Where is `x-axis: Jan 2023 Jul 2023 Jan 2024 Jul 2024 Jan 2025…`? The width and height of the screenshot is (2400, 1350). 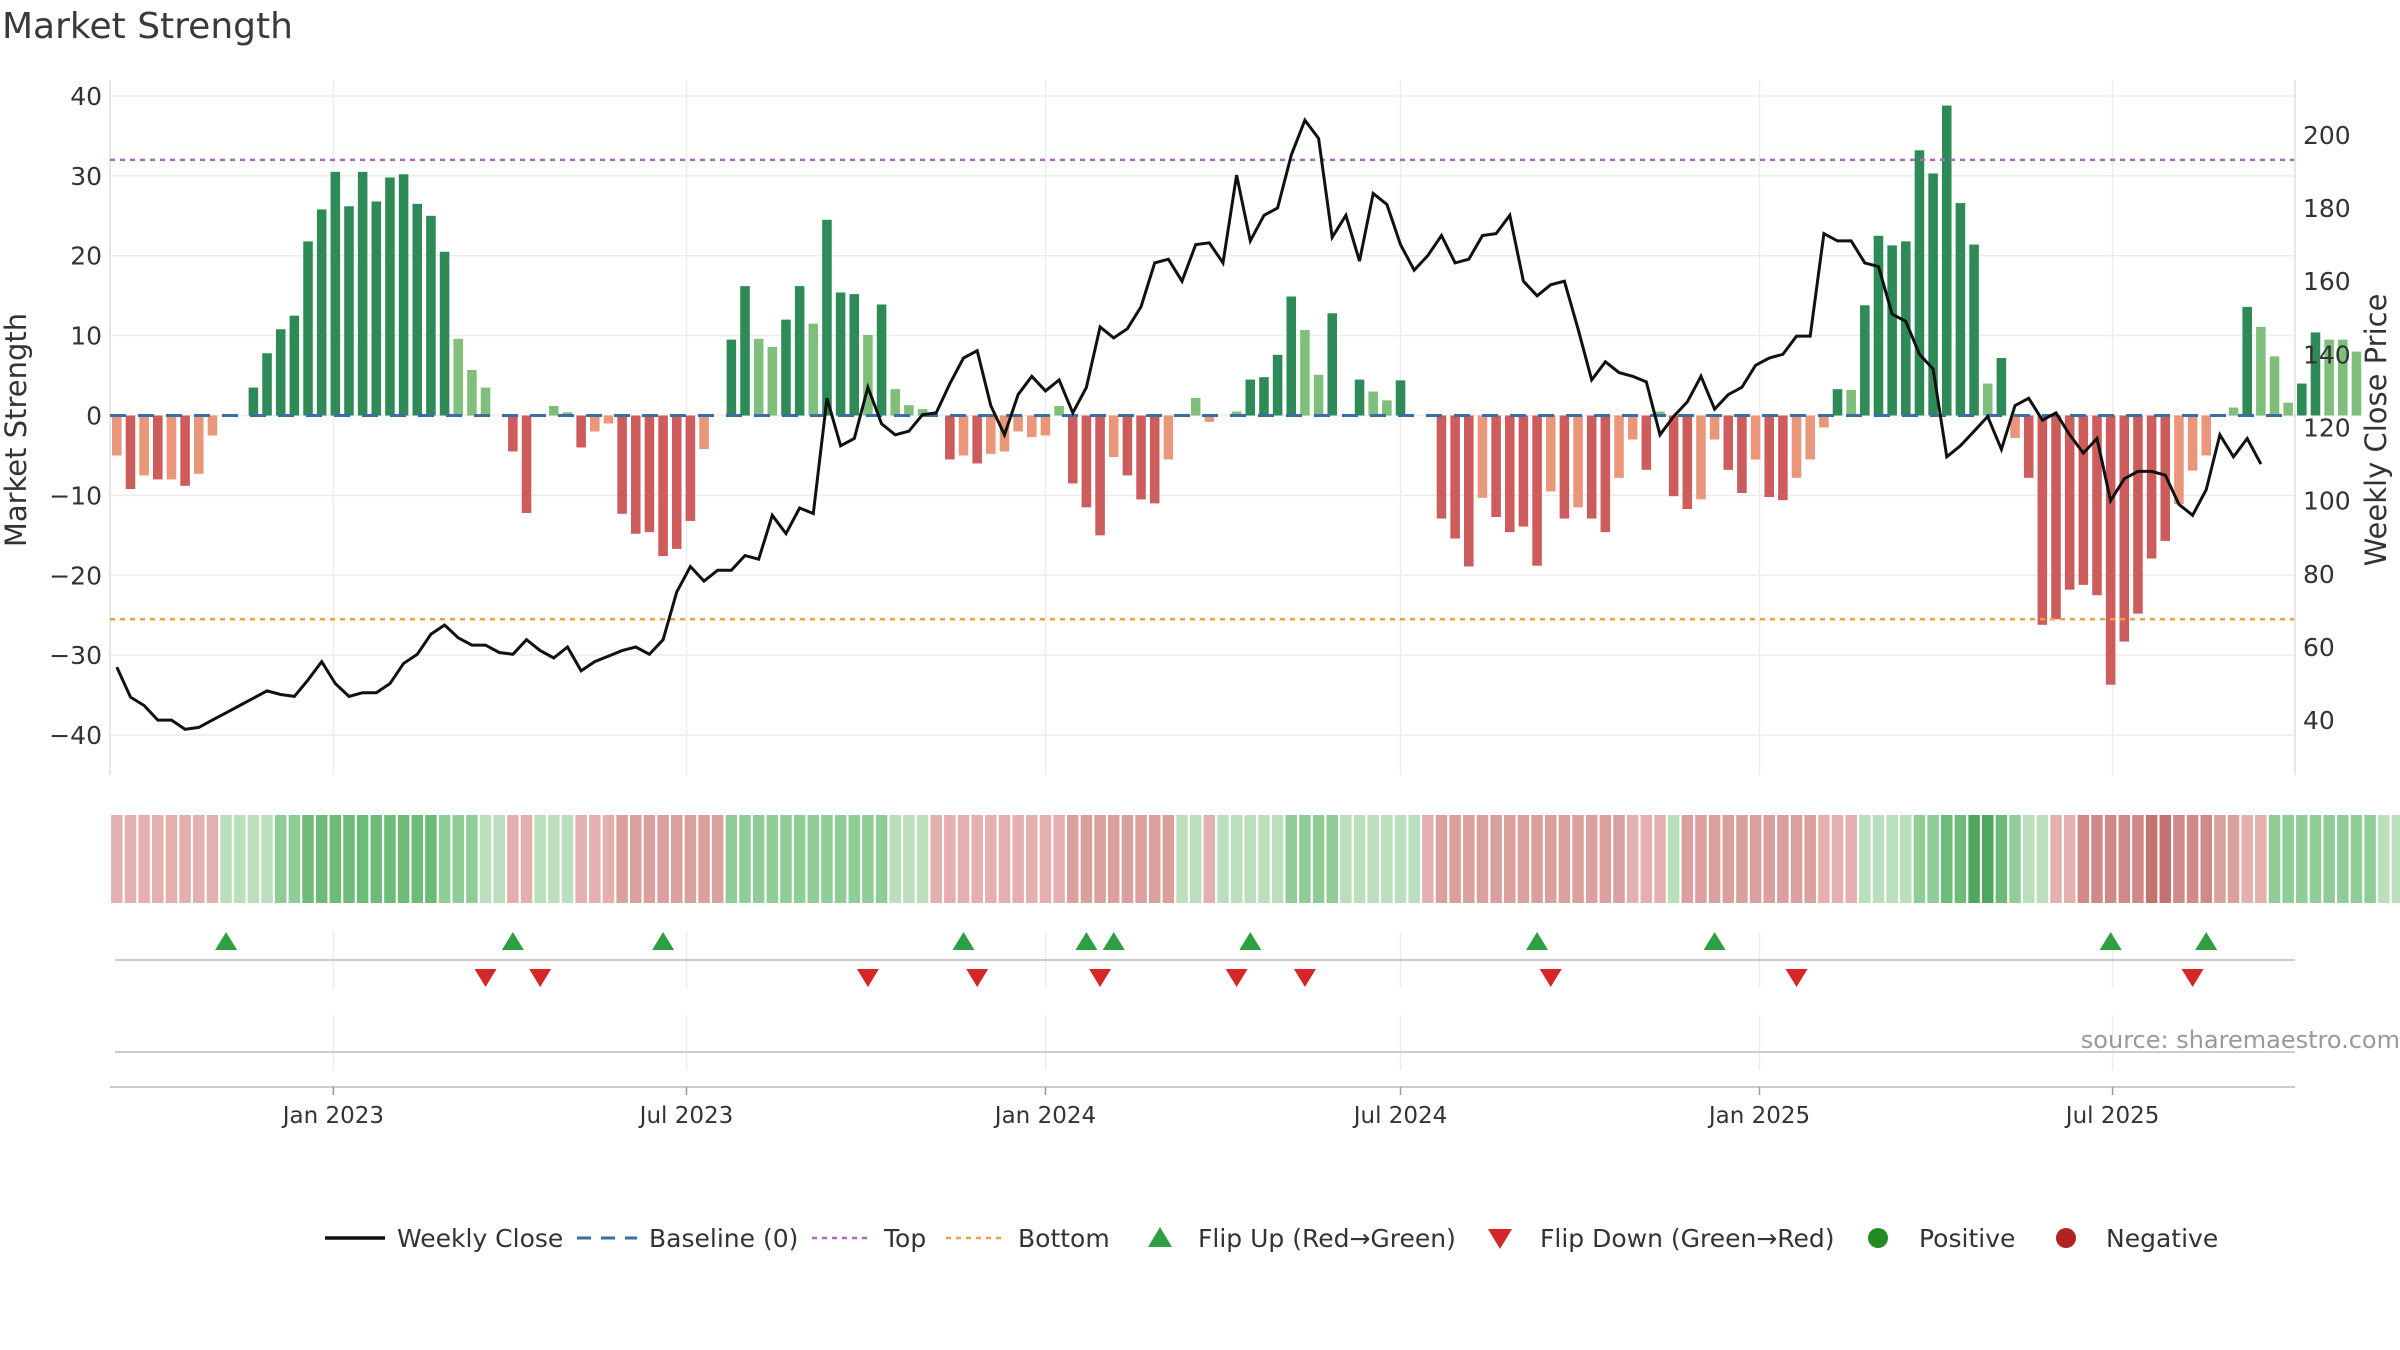 x-axis: Jan 2023 Jul 2023 Jan 2024 Jul 2024 Jan 2025… is located at coordinates (1220, 1108).